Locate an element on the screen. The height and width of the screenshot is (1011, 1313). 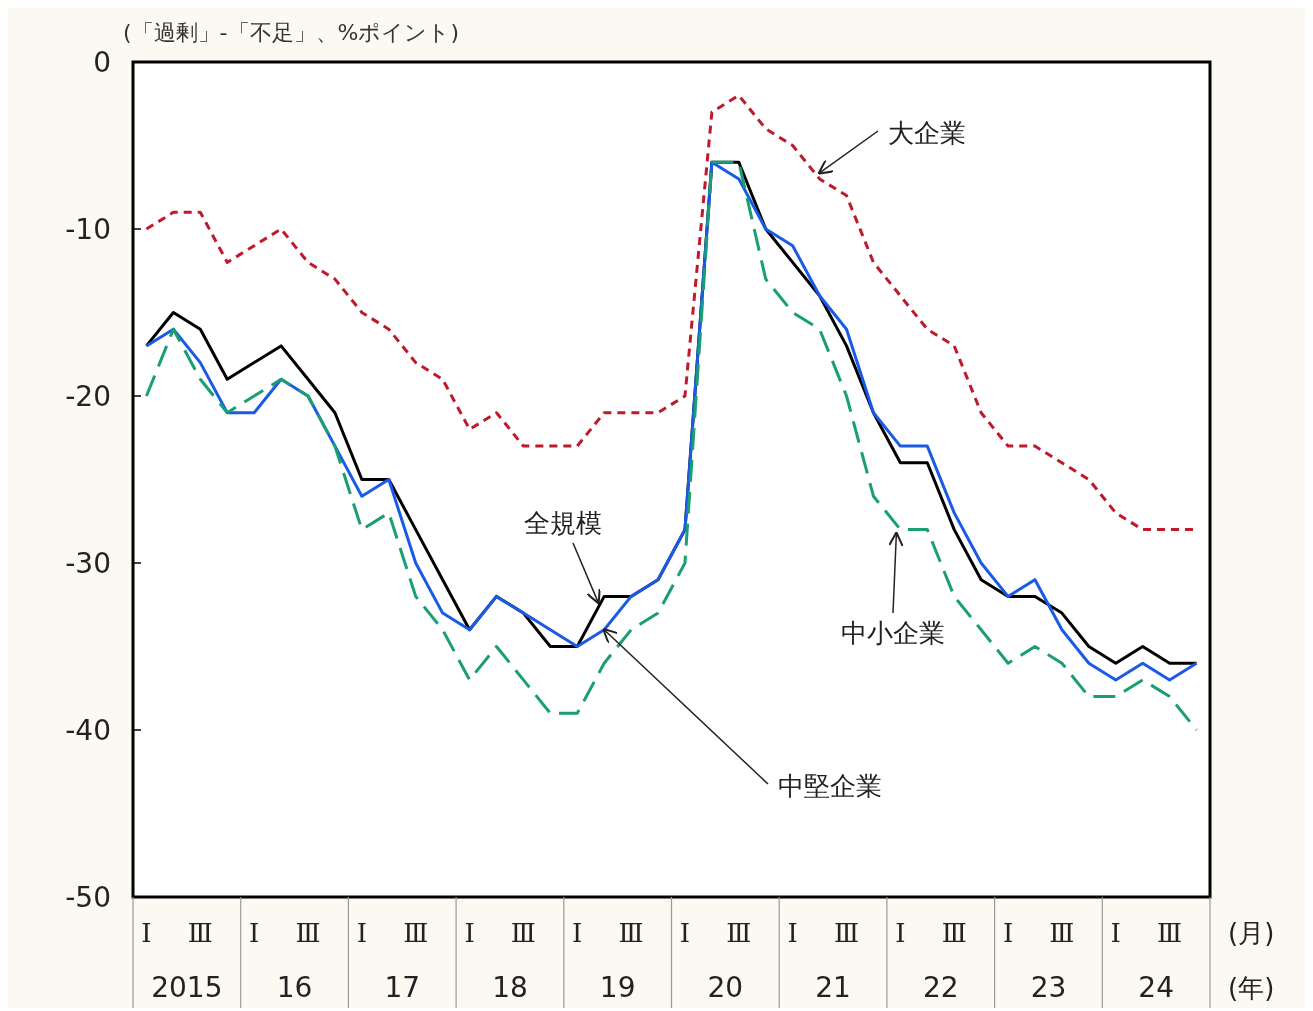
text: 22 is located at coordinates (940, 987).